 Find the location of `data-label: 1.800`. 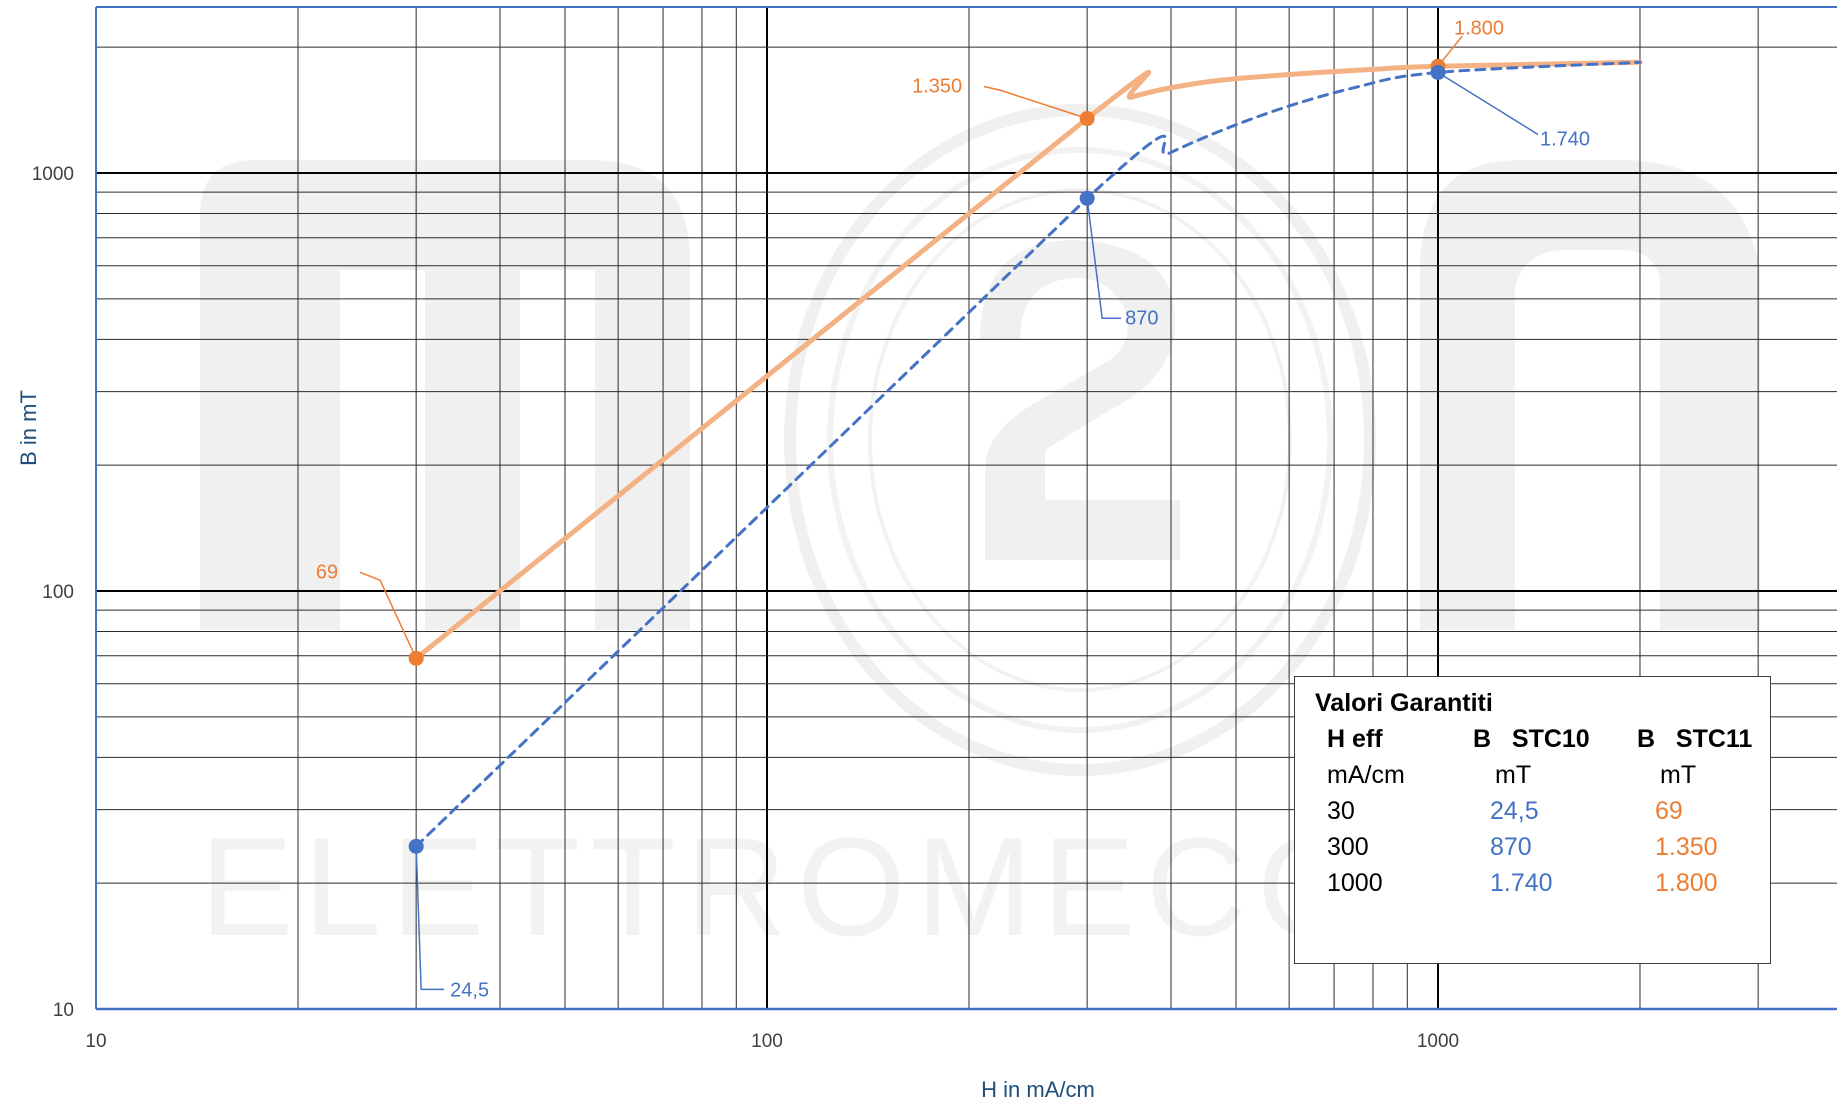

data-label: 1.800 is located at coordinates (1479, 28).